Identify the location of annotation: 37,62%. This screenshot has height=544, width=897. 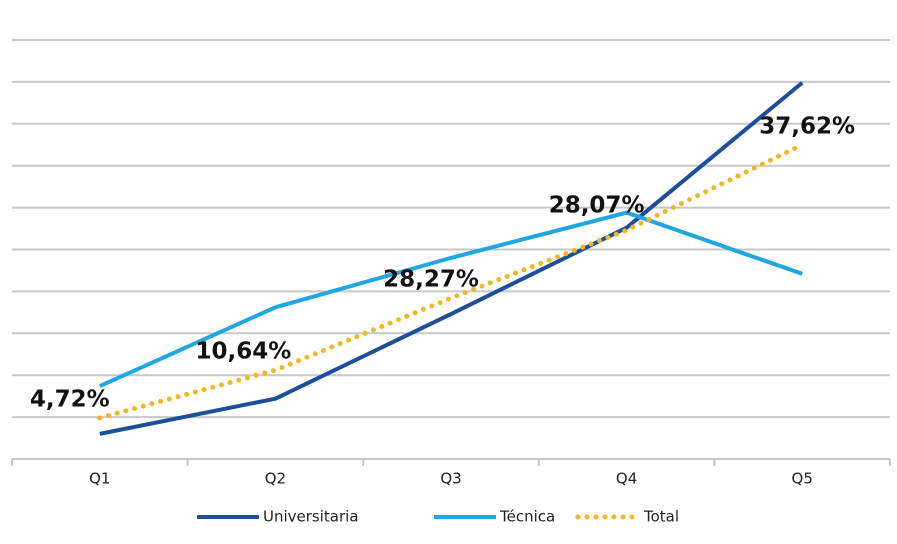
(807, 126).